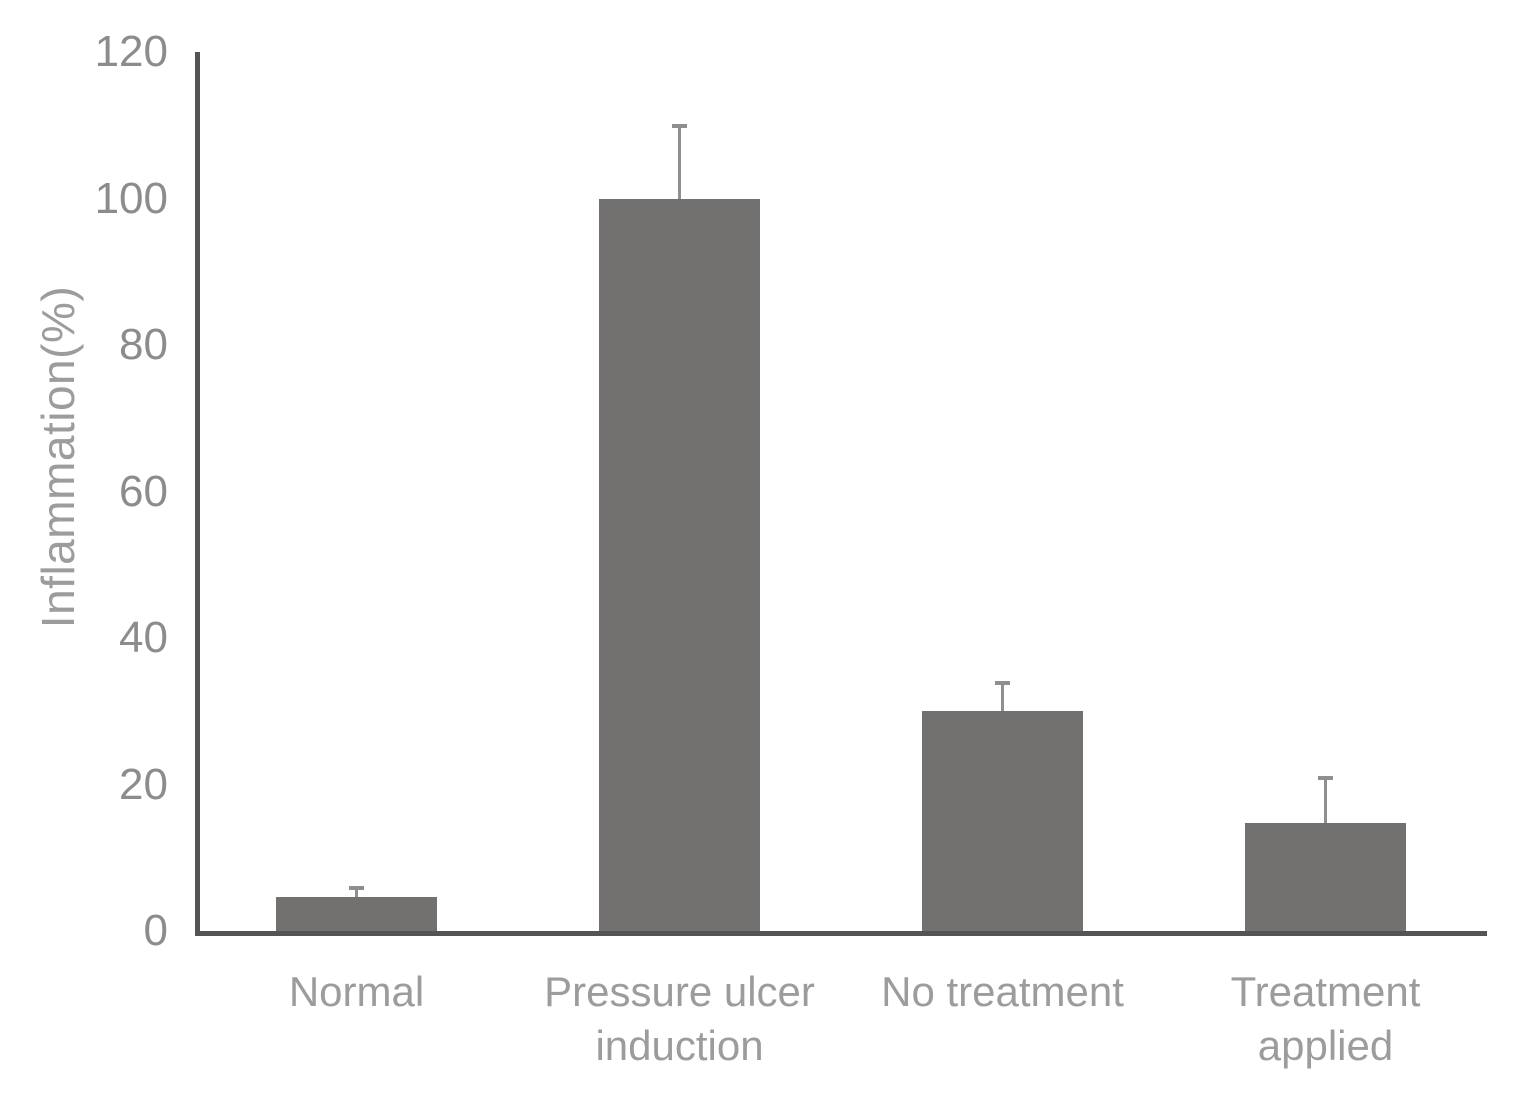  What do you see at coordinates (679, 564) in the screenshot?
I see `bar-pressure-ulcer-induction` at bounding box center [679, 564].